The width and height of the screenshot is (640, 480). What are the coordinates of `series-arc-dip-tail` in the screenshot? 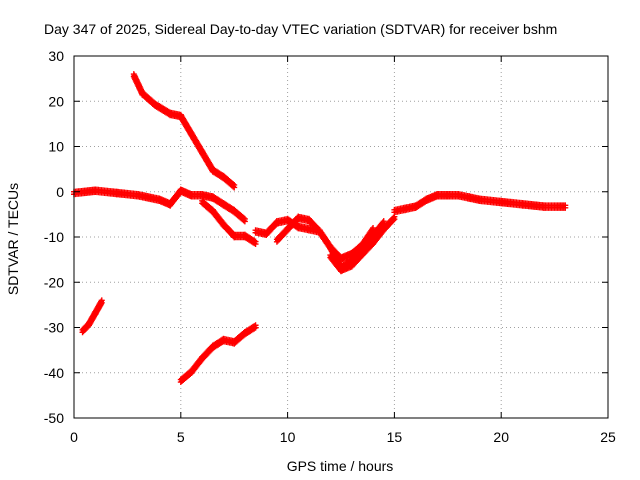 It's located at (362, 244).